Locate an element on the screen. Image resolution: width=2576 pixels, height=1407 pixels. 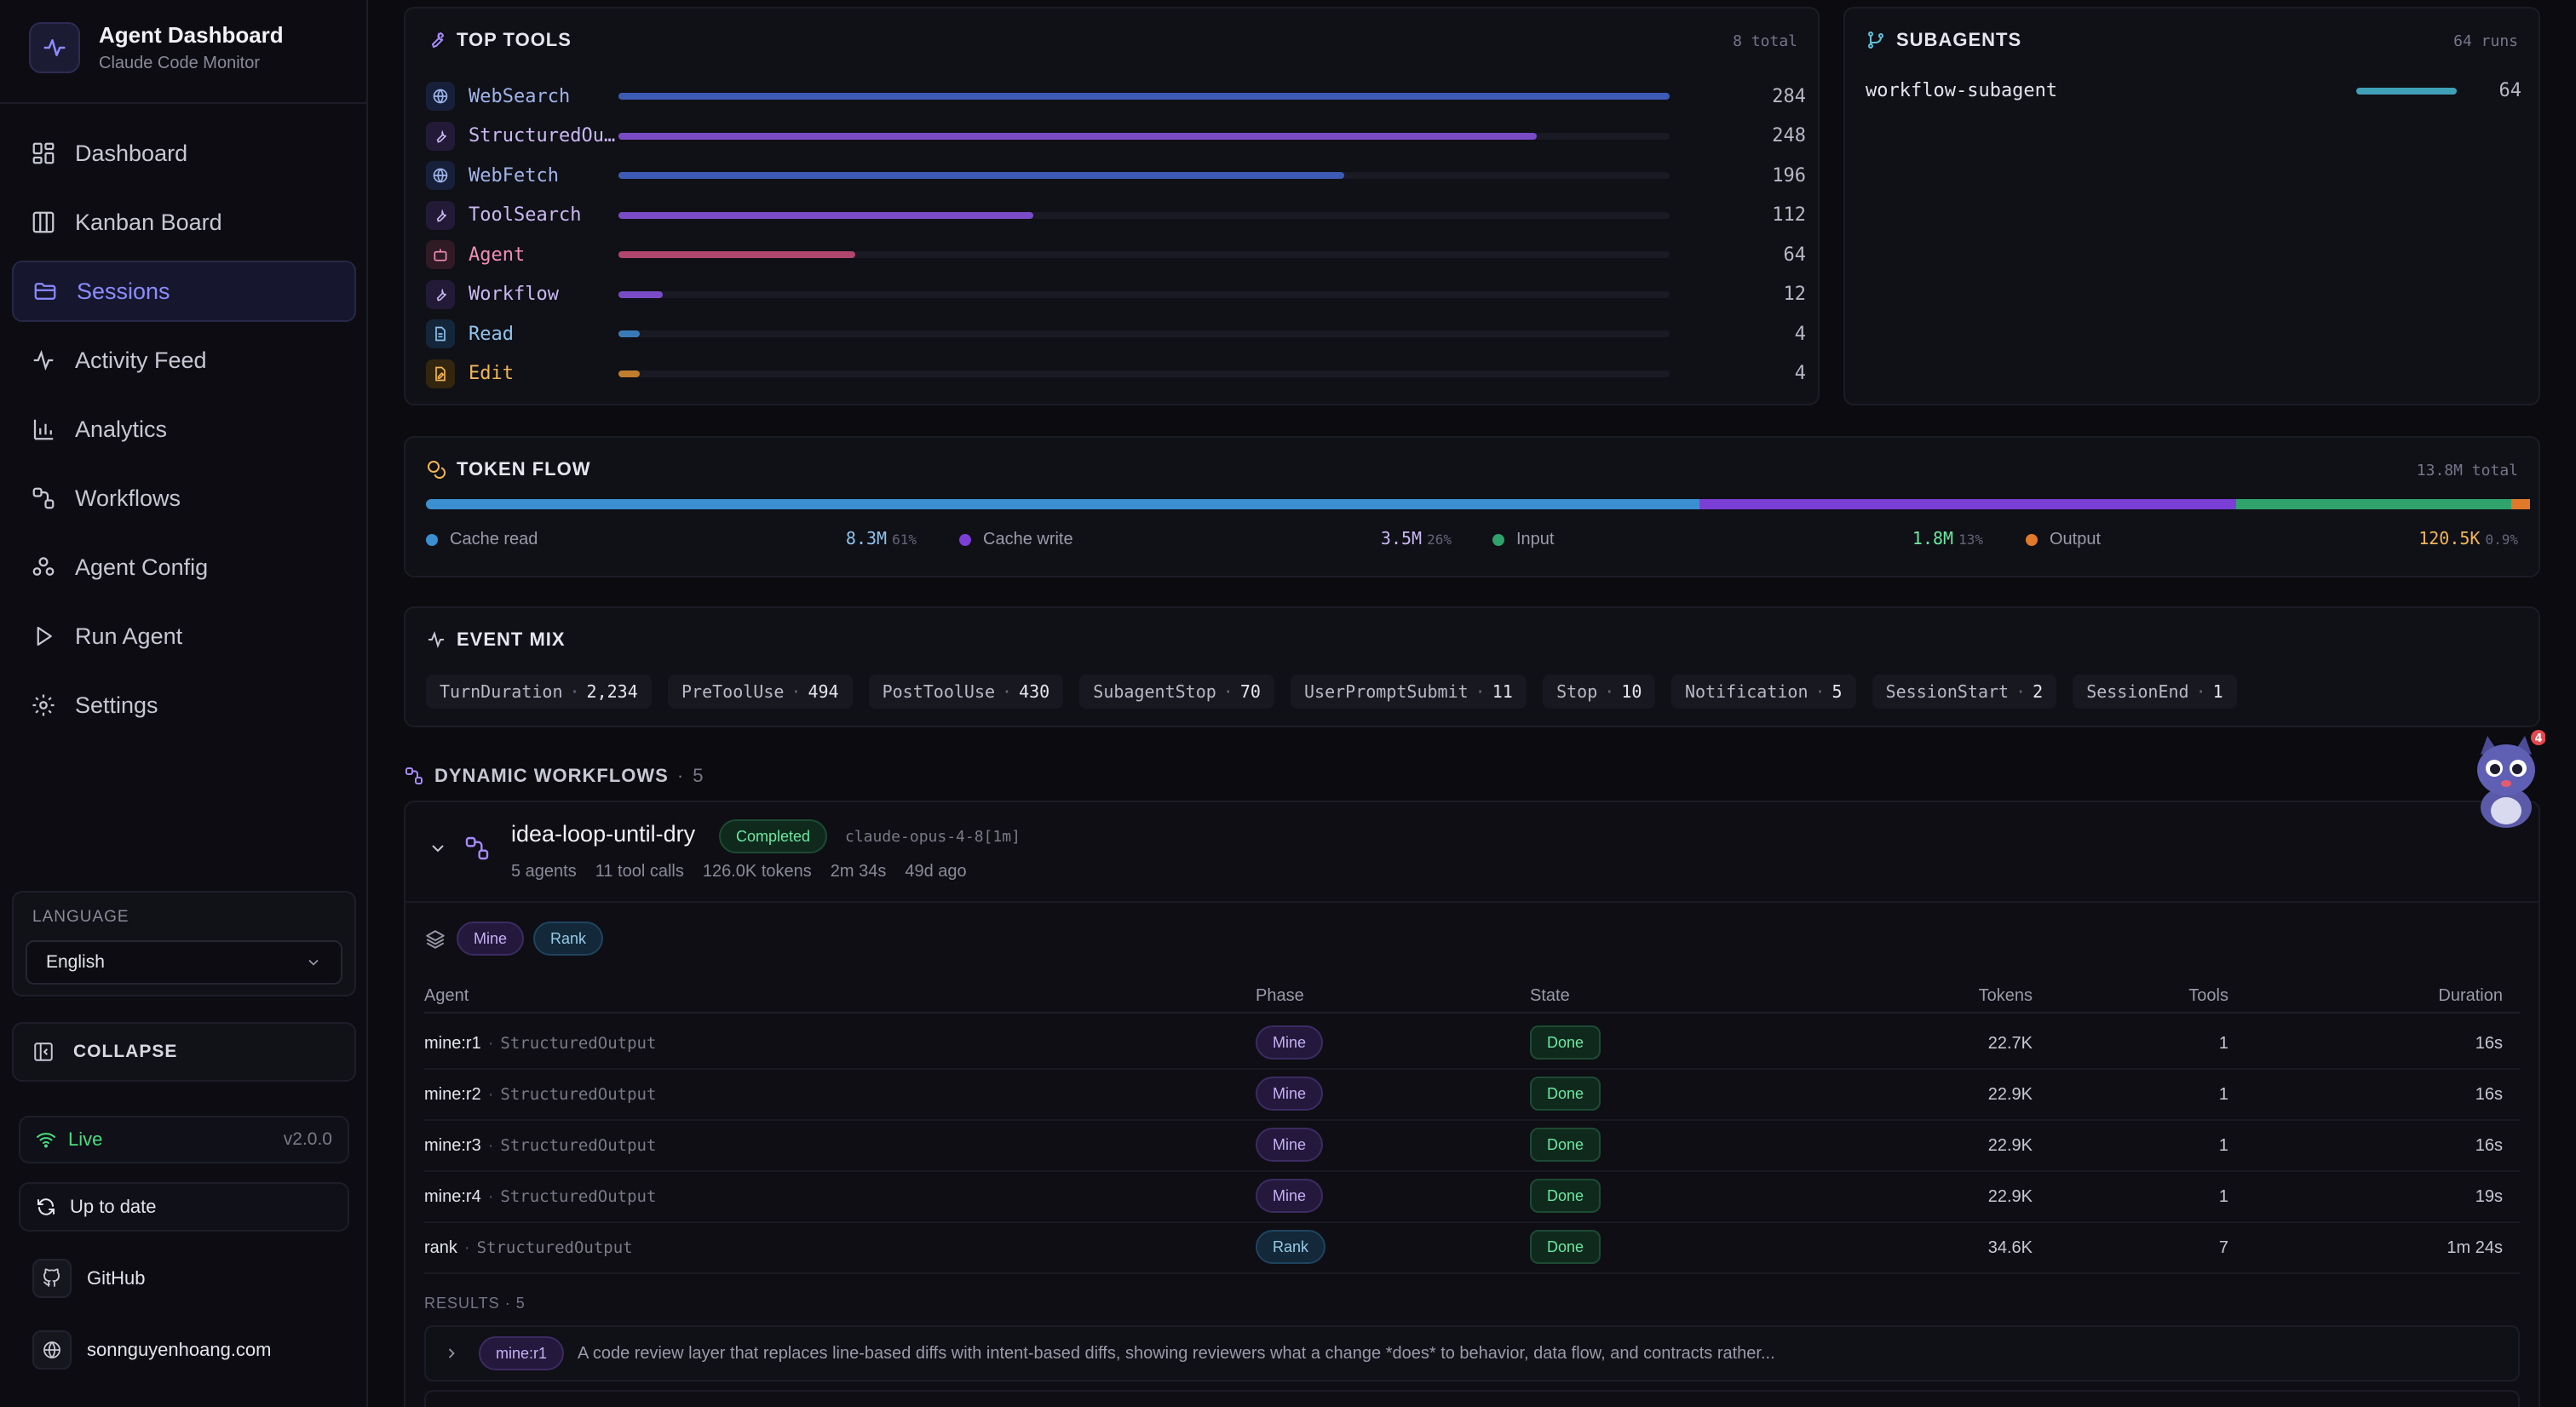
subagent-bar is located at coordinates (2406, 91).